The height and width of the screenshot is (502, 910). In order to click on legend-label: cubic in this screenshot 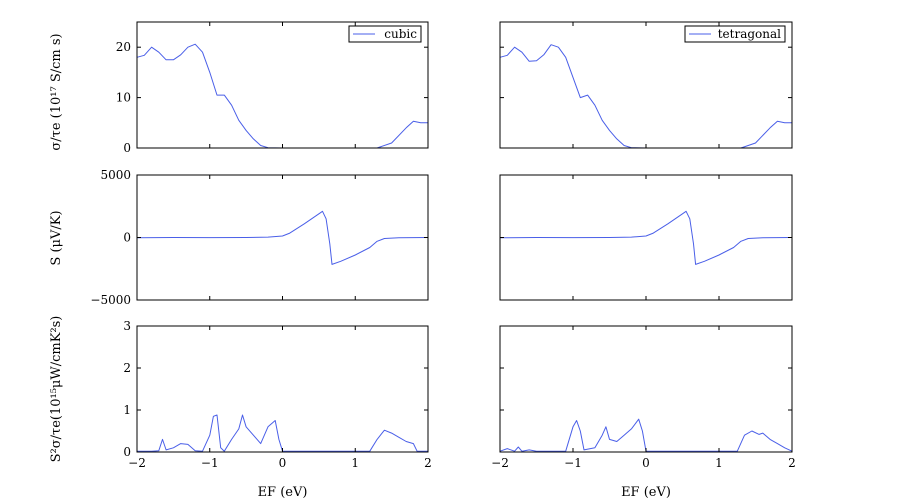, I will do `click(400, 34)`.